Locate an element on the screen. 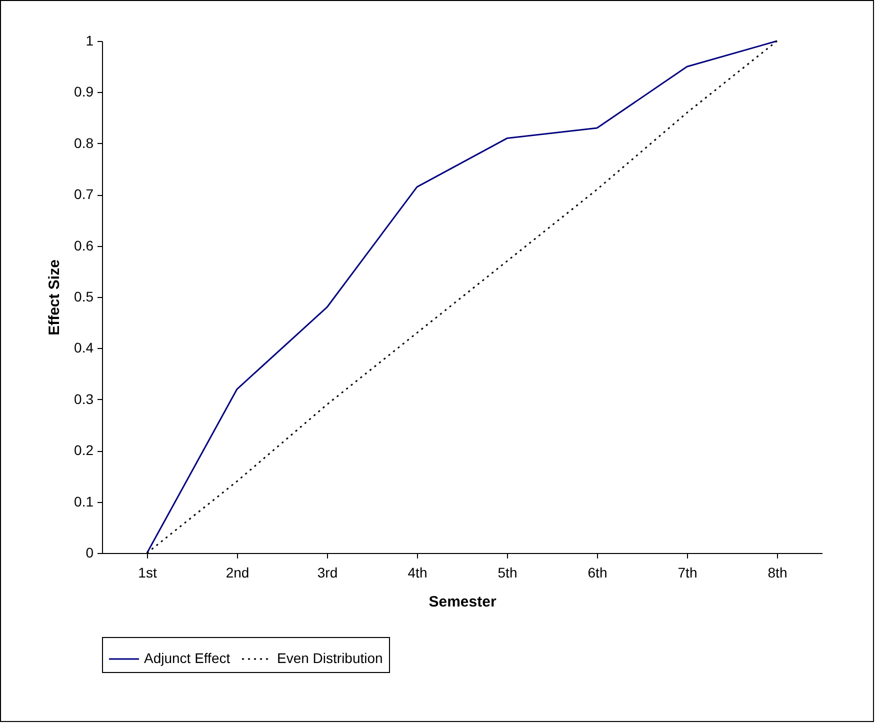 The width and height of the screenshot is (875, 723). y-tick-label: 0 is located at coordinates (90, 552).